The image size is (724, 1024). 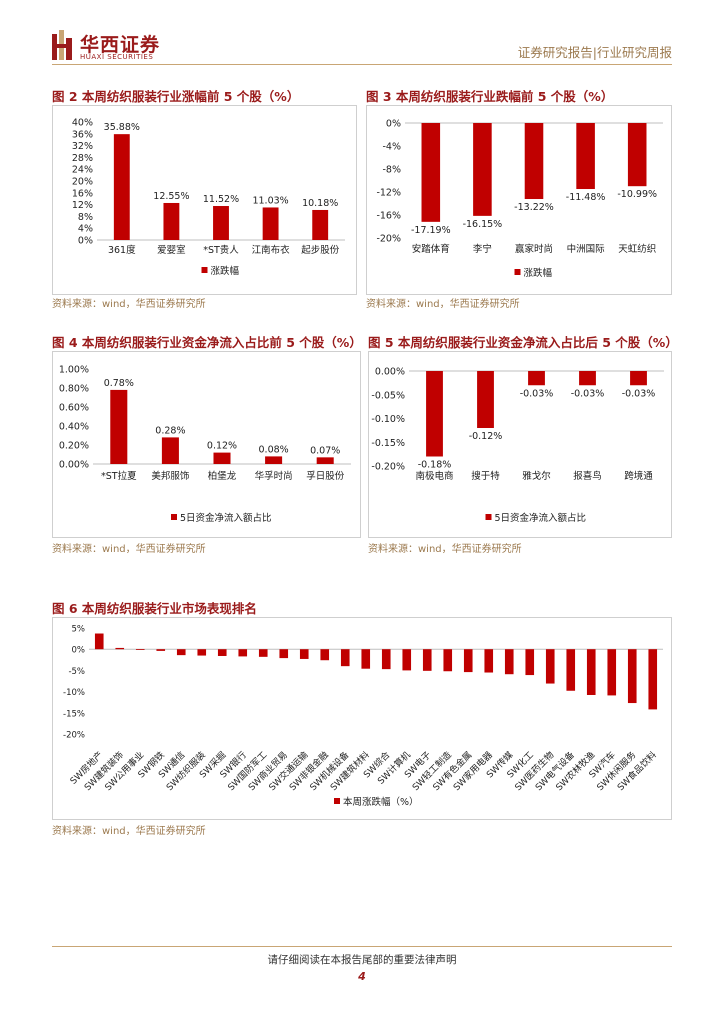 I want to click on category-label: 报喜鸟, so click(x=587, y=476).